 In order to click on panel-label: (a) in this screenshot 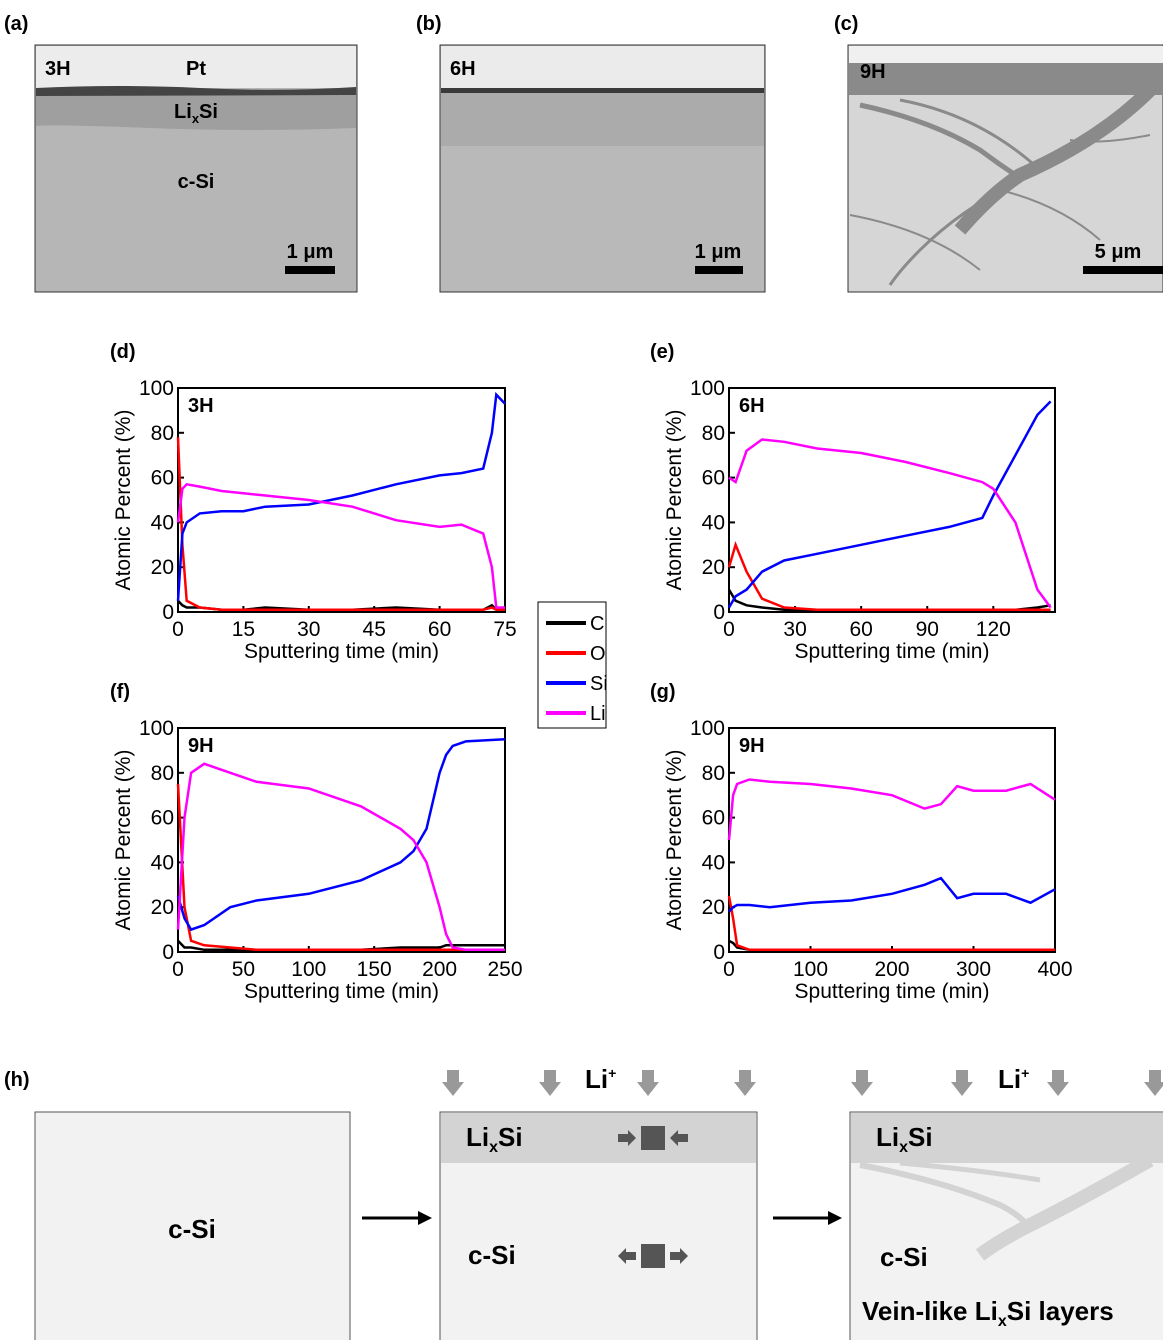, I will do `click(16, 24)`.